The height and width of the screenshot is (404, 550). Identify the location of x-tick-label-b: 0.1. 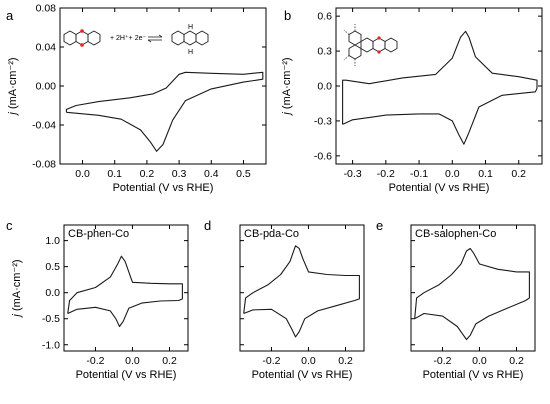
(485, 174).